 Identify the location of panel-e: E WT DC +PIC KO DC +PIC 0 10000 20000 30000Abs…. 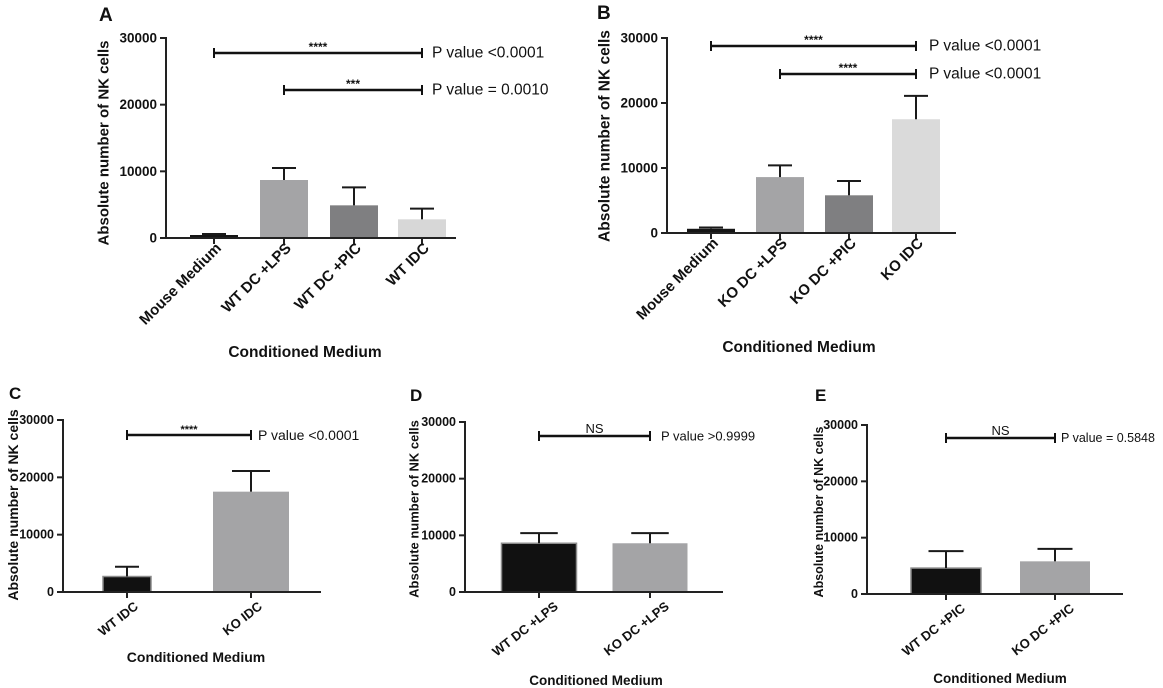
(983, 536).